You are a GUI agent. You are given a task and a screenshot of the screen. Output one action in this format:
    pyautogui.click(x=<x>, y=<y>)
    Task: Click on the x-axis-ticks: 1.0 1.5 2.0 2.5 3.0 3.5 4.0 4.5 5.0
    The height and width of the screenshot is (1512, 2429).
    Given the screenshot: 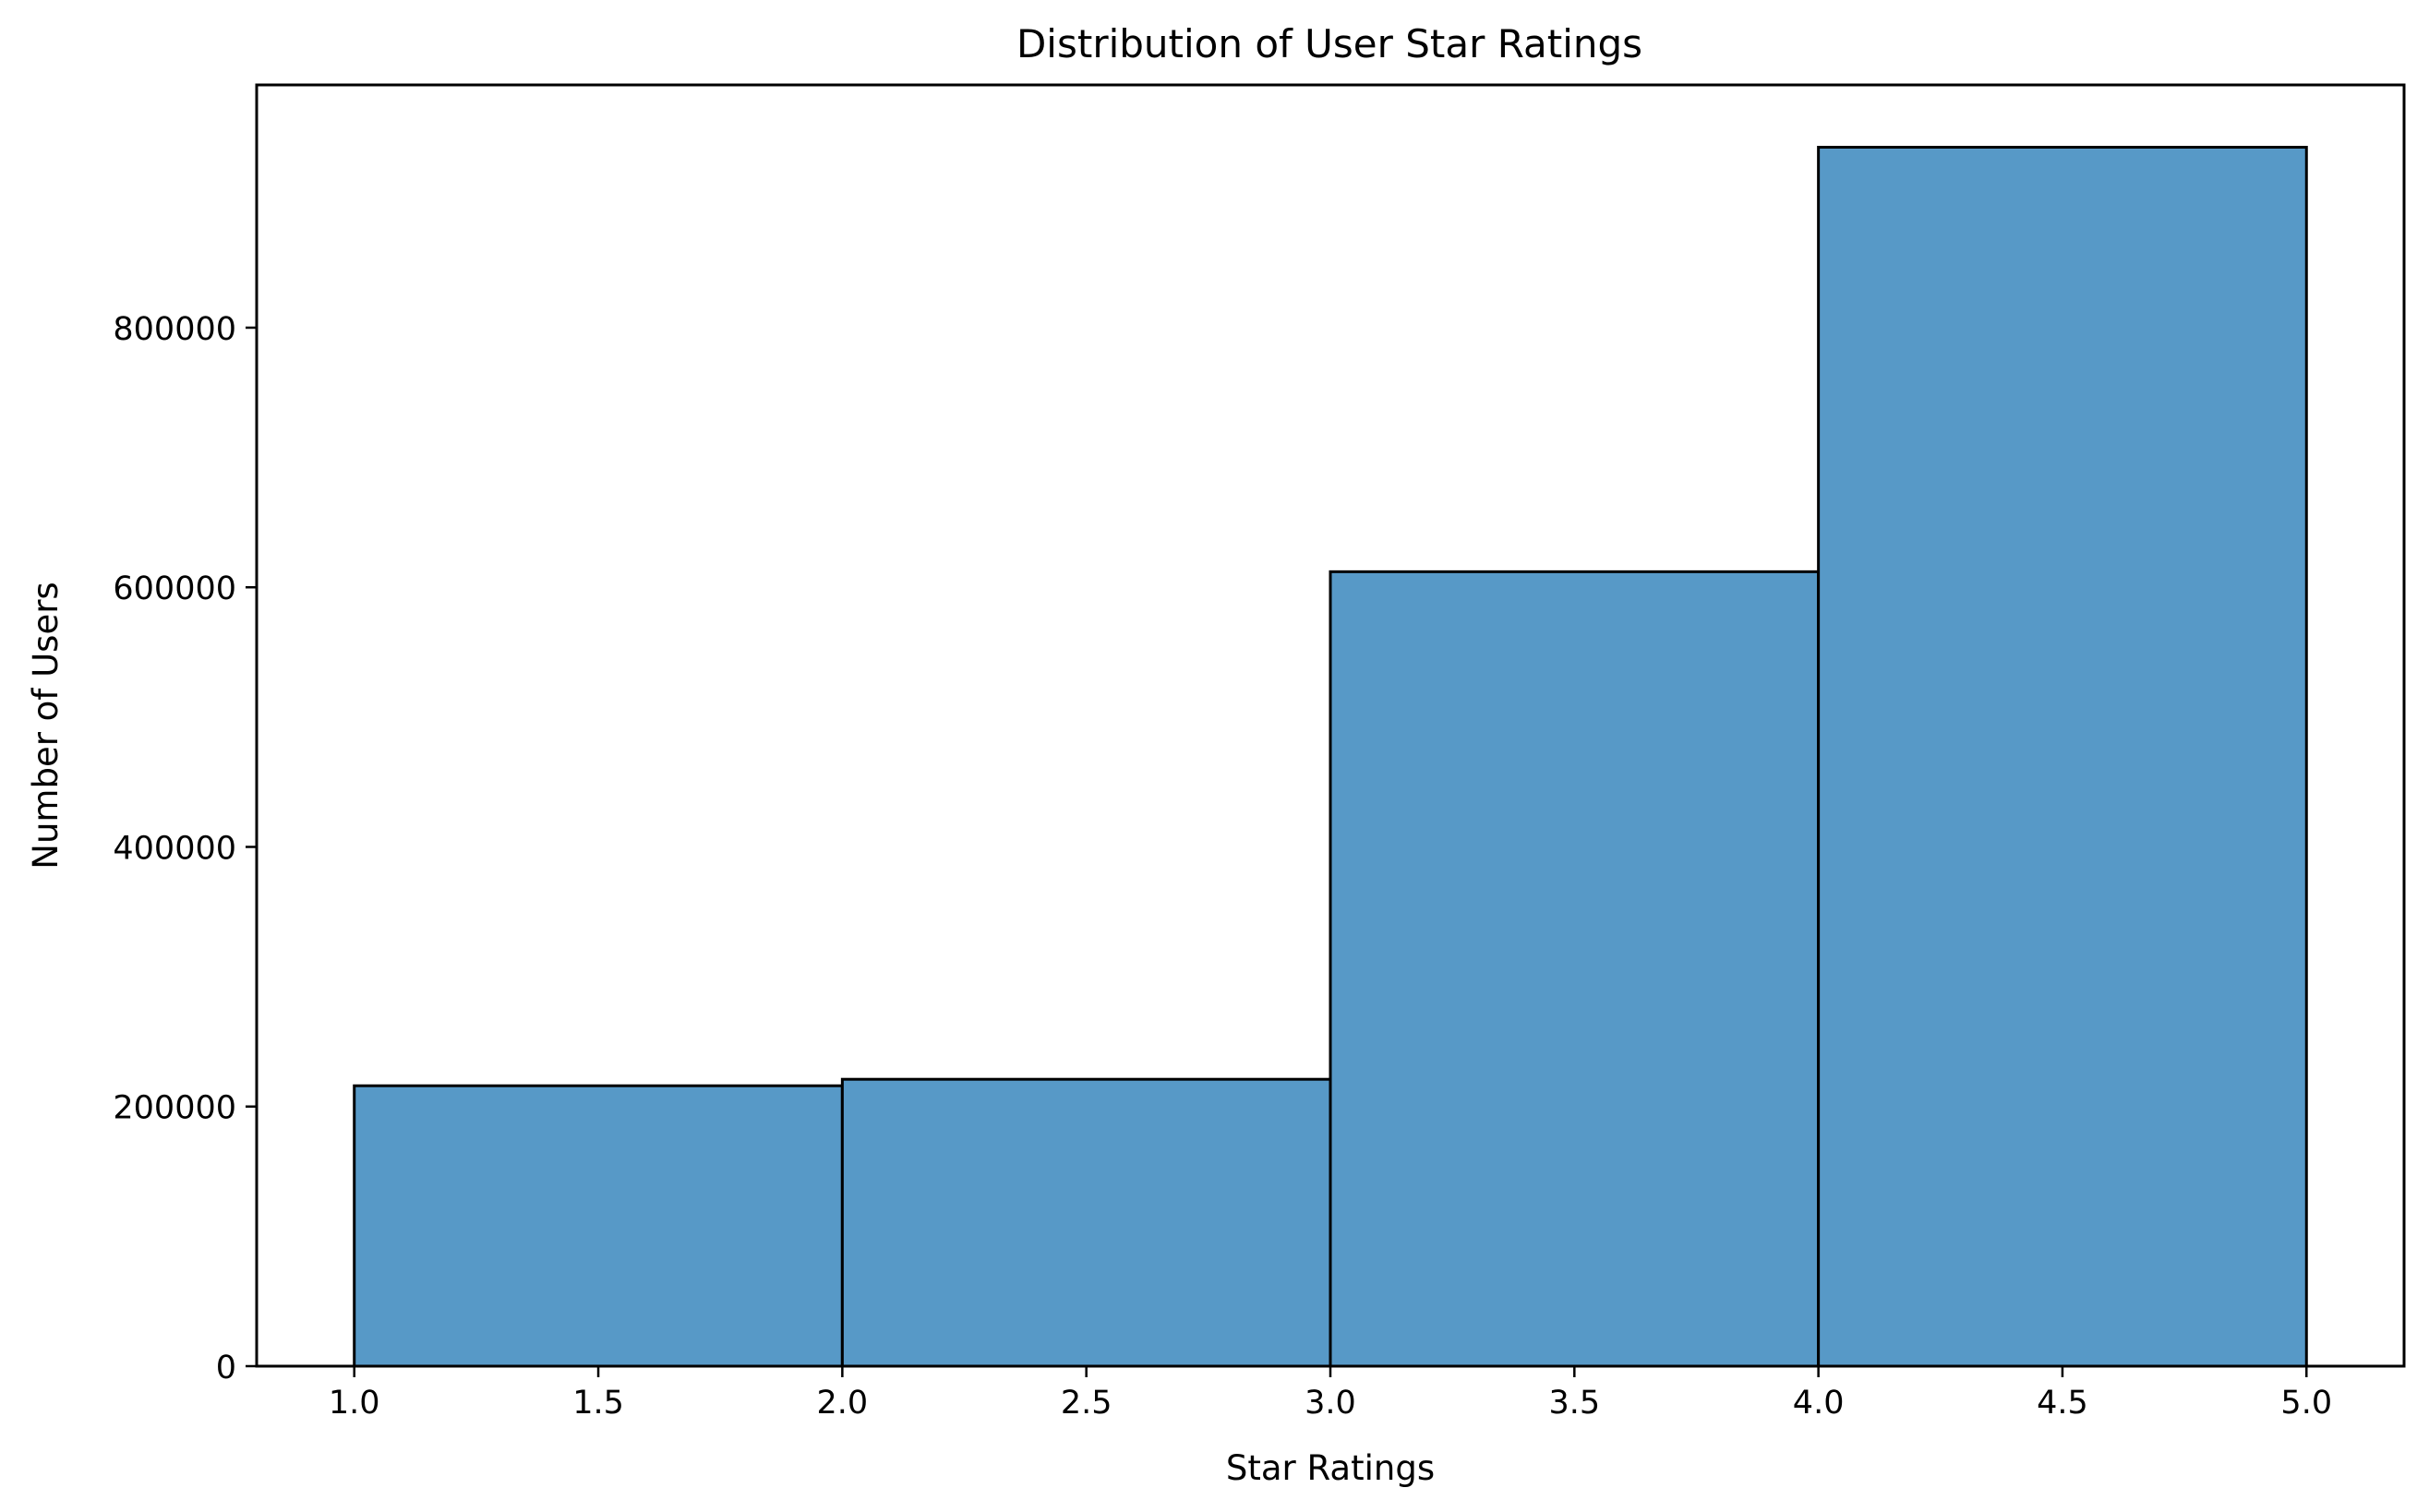 What is the action you would take?
    pyautogui.click(x=1330, y=1394)
    